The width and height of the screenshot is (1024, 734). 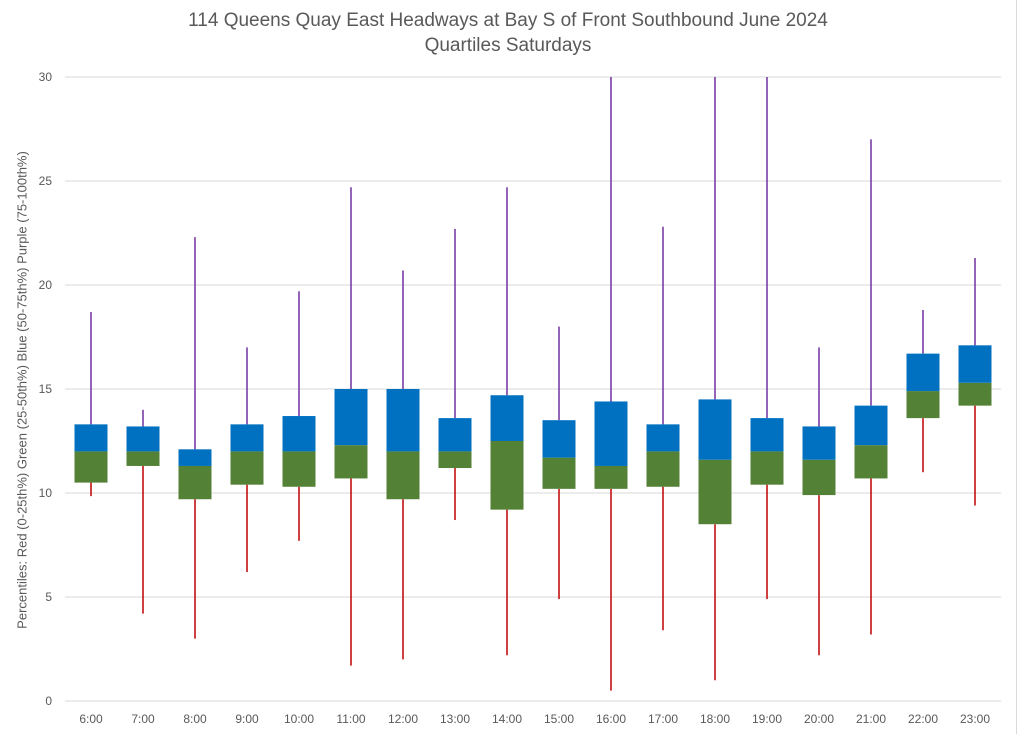 What do you see at coordinates (611, 384) in the screenshot?
I see `box-16:00` at bounding box center [611, 384].